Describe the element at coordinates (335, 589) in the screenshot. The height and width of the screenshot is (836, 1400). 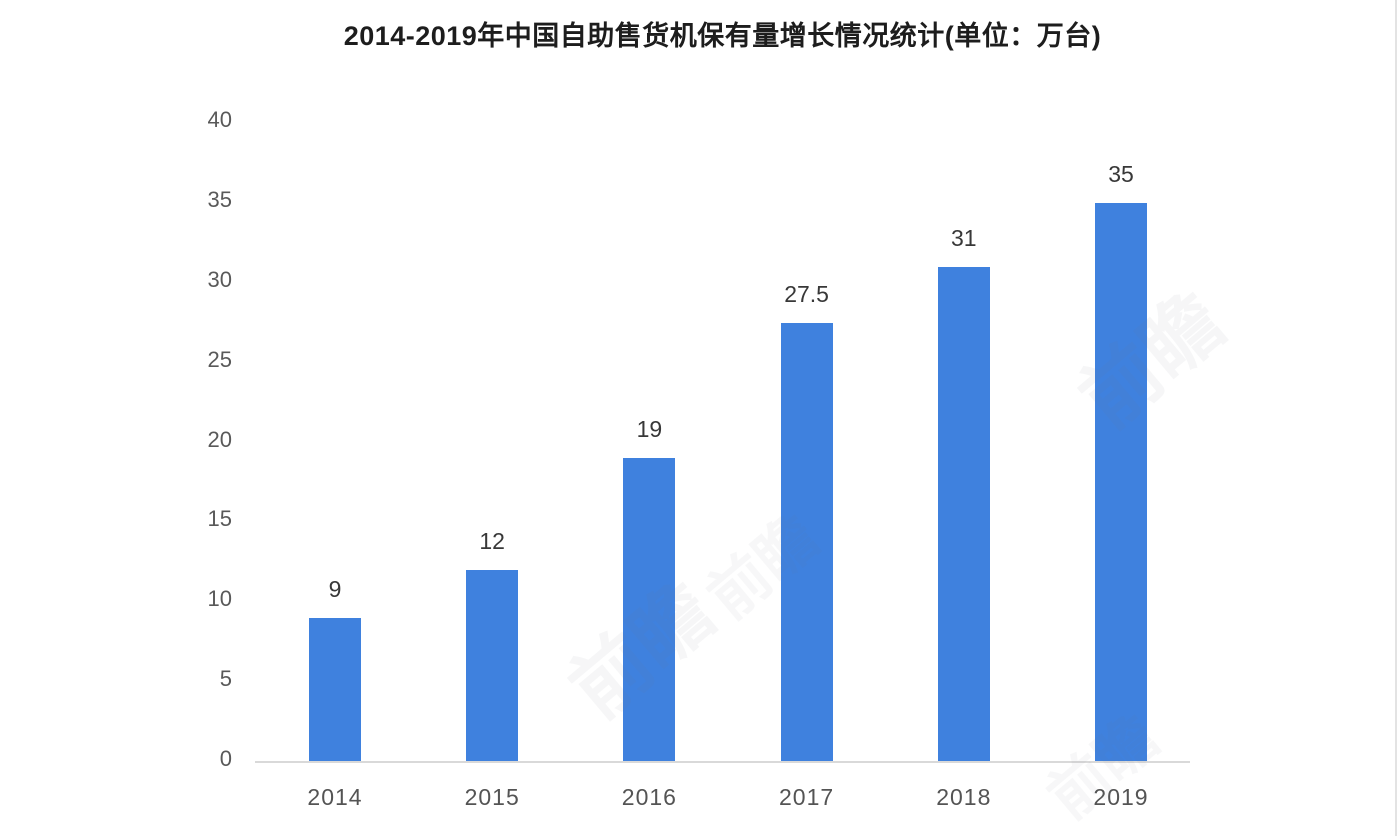
I see `bar-value-label: 9` at that location.